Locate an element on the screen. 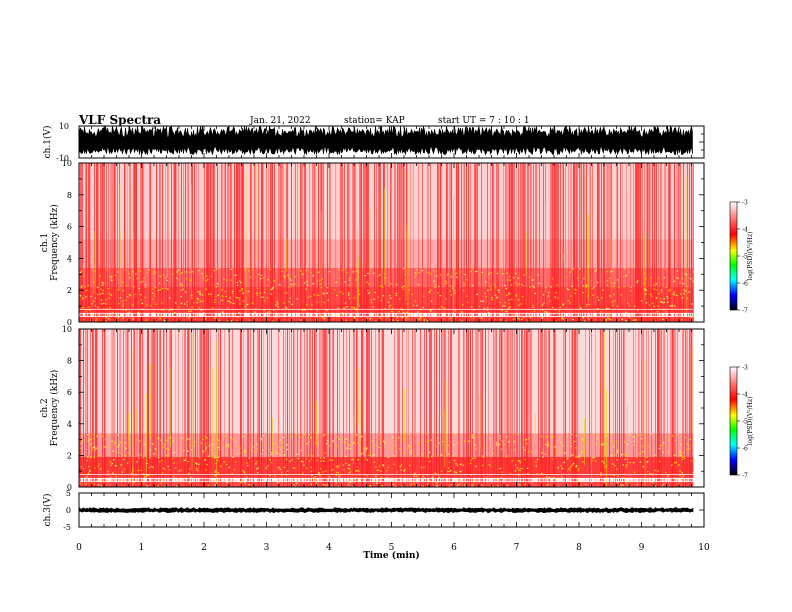 The width and height of the screenshot is (792, 612). y-tick-label: 10 is located at coordinates (64, 126).